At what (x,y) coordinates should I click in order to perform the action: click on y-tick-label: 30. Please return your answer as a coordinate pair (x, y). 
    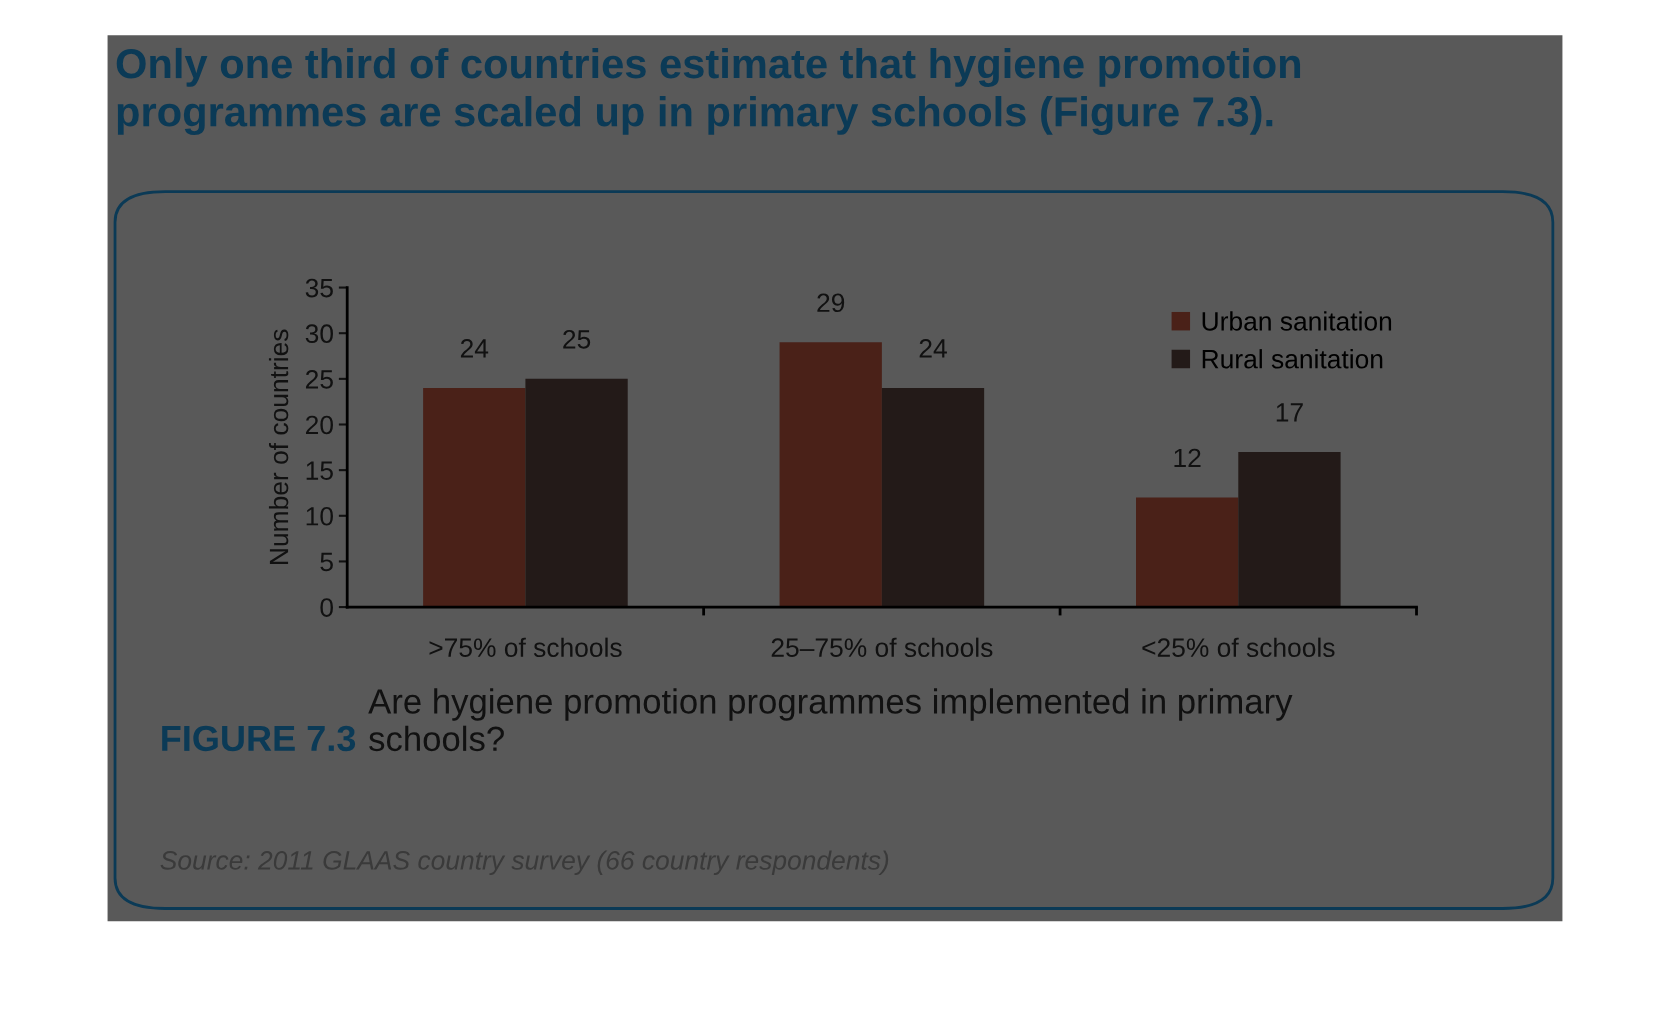
    Looking at the image, I should click on (319, 334).